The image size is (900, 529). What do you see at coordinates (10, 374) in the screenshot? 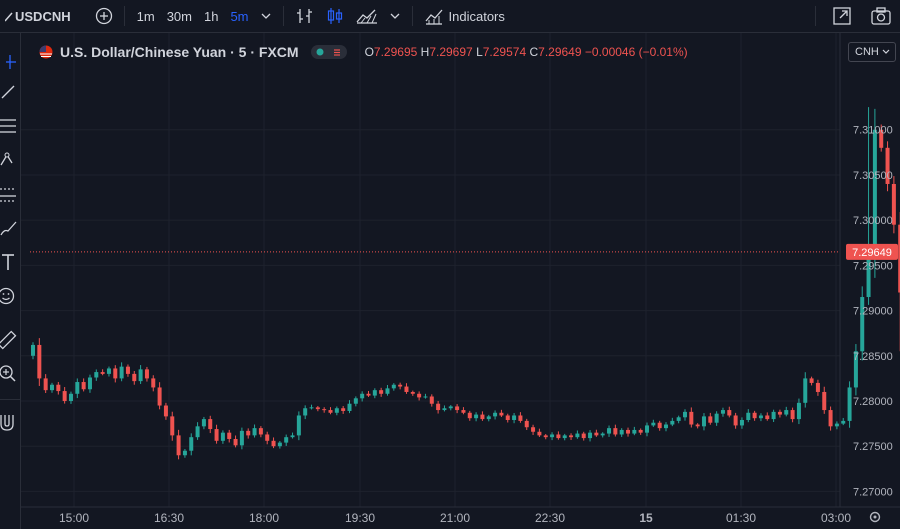
I see `zoom-in-icon` at bounding box center [10, 374].